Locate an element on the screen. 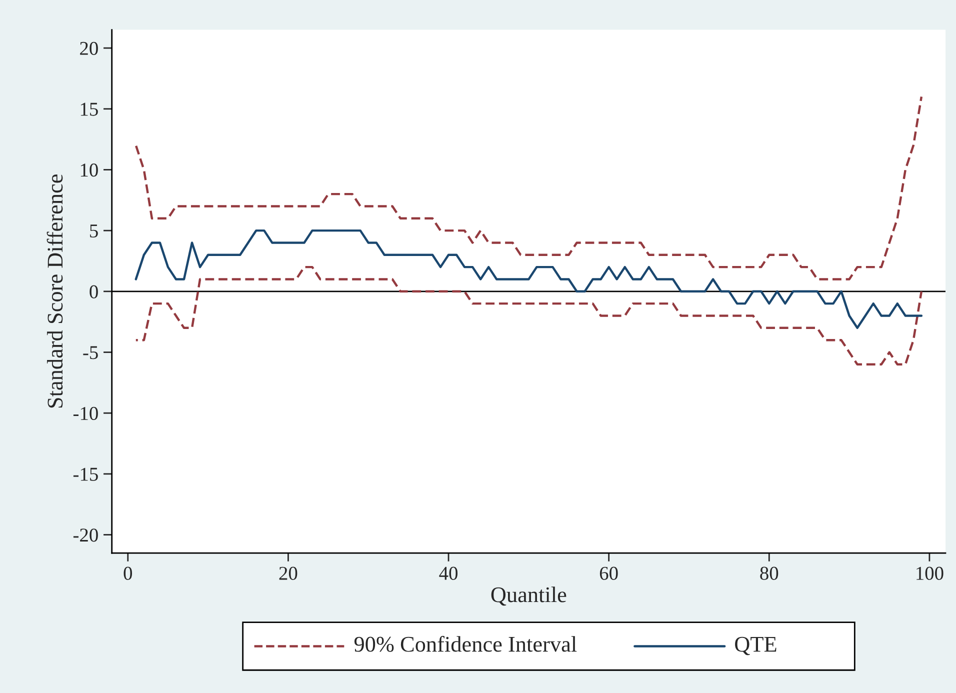 This screenshot has height=693, width=956. y-tick-label: 5 is located at coordinates (94, 231).